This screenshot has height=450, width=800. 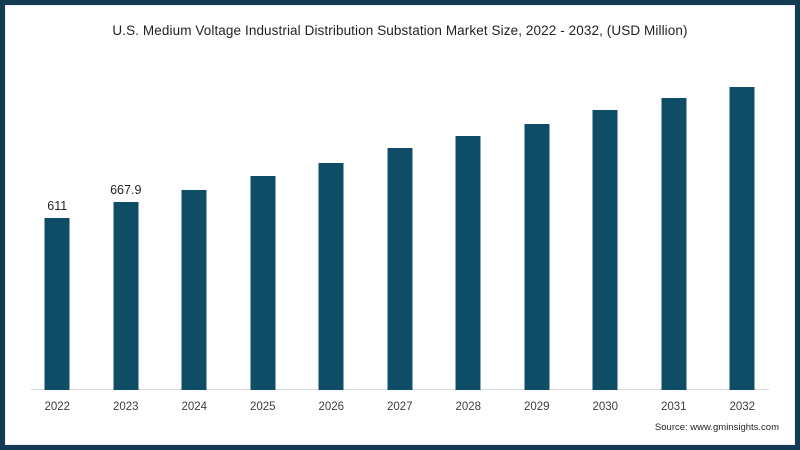 I want to click on x-tick-2028: 2028, so click(x=468, y=406).